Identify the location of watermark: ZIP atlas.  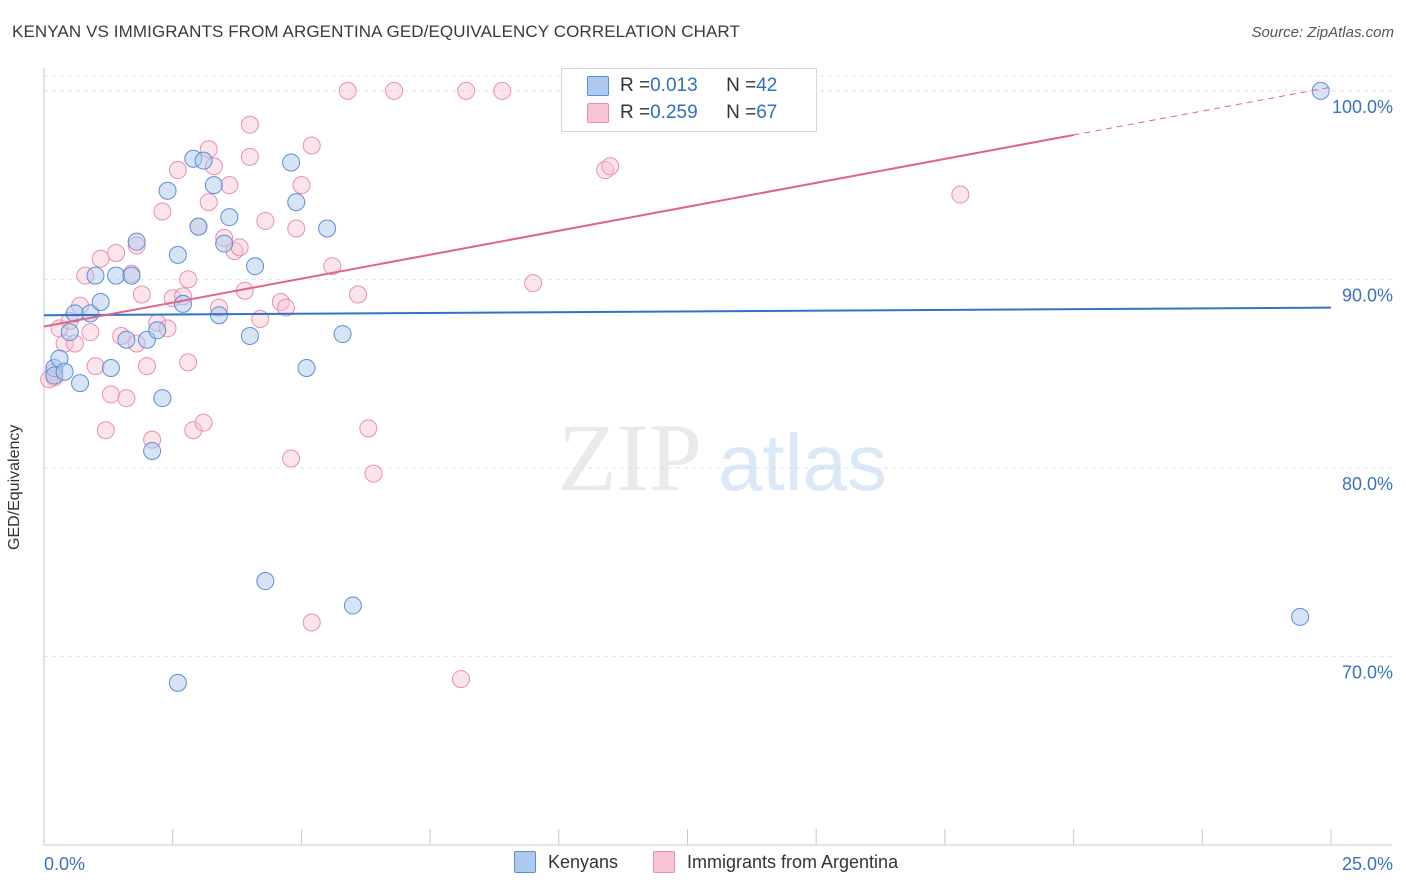
(722, 457).